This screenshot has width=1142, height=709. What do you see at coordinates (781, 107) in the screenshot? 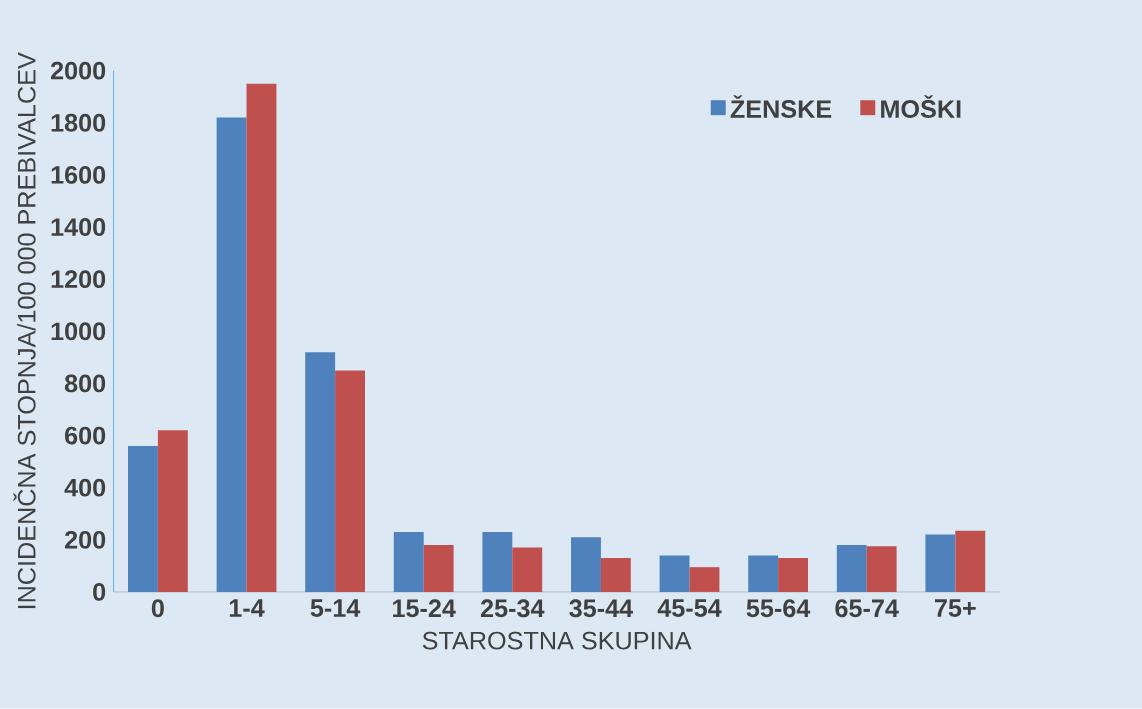
I see `legend-label: ŽENSKE` at bounding box center [781, 107].